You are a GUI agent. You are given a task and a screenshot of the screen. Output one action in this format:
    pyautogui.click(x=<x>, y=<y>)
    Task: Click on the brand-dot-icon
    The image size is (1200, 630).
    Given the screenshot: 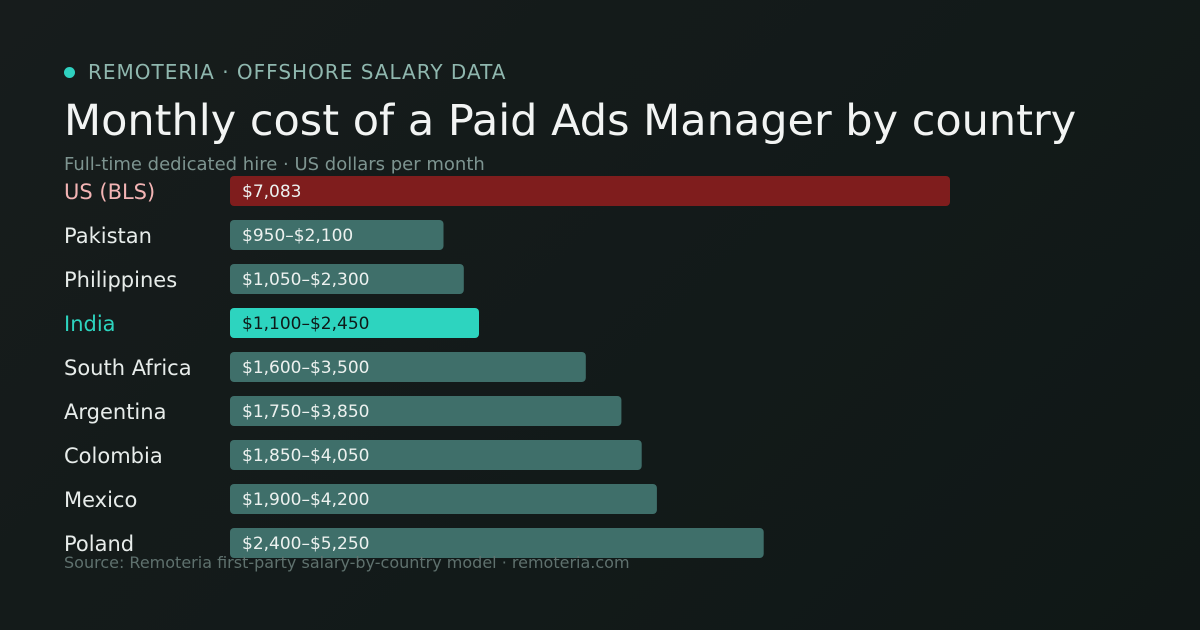 What is the action you would take?
    pyautogui.click(x=69, y=72)
    